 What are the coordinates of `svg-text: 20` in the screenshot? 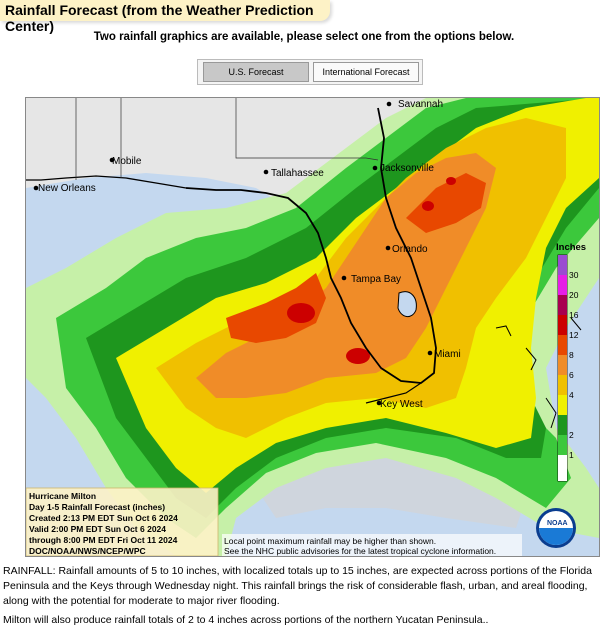 It's located at (574, 295).